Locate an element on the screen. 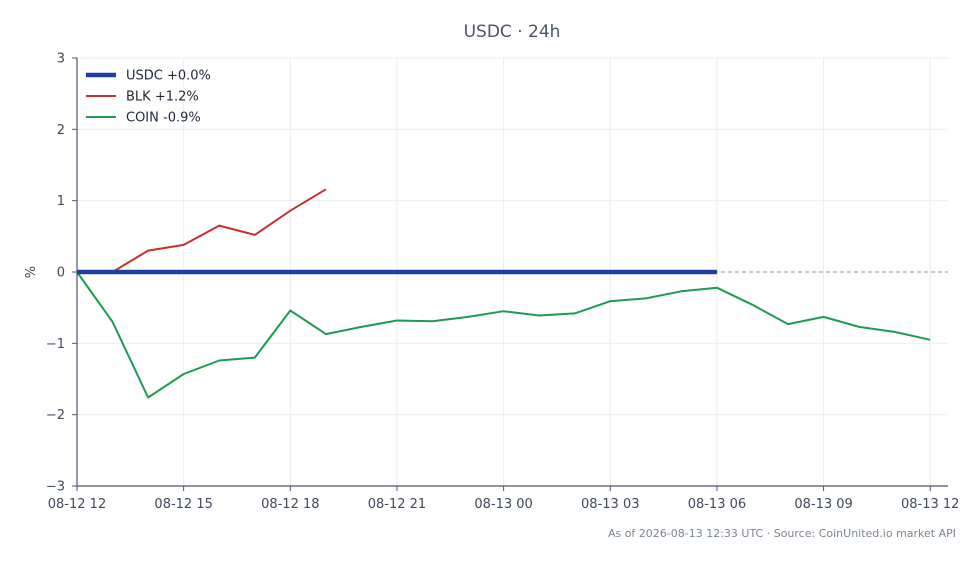 The image size is (980, 564). legend-label-blk: BLK +1.2% is located at coordinates (162, 97).